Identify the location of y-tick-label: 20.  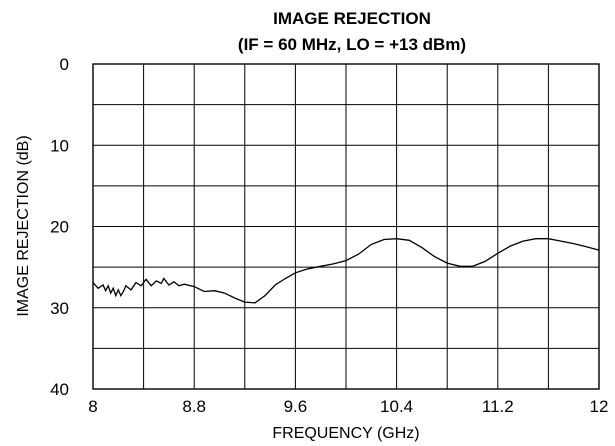
(59, 227).